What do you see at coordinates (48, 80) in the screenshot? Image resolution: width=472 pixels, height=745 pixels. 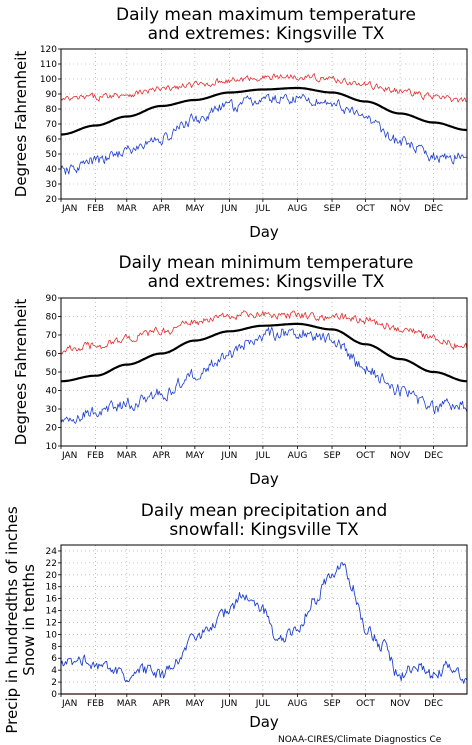 I see `y-tick-label: 100` at bounding box center [48, 80].